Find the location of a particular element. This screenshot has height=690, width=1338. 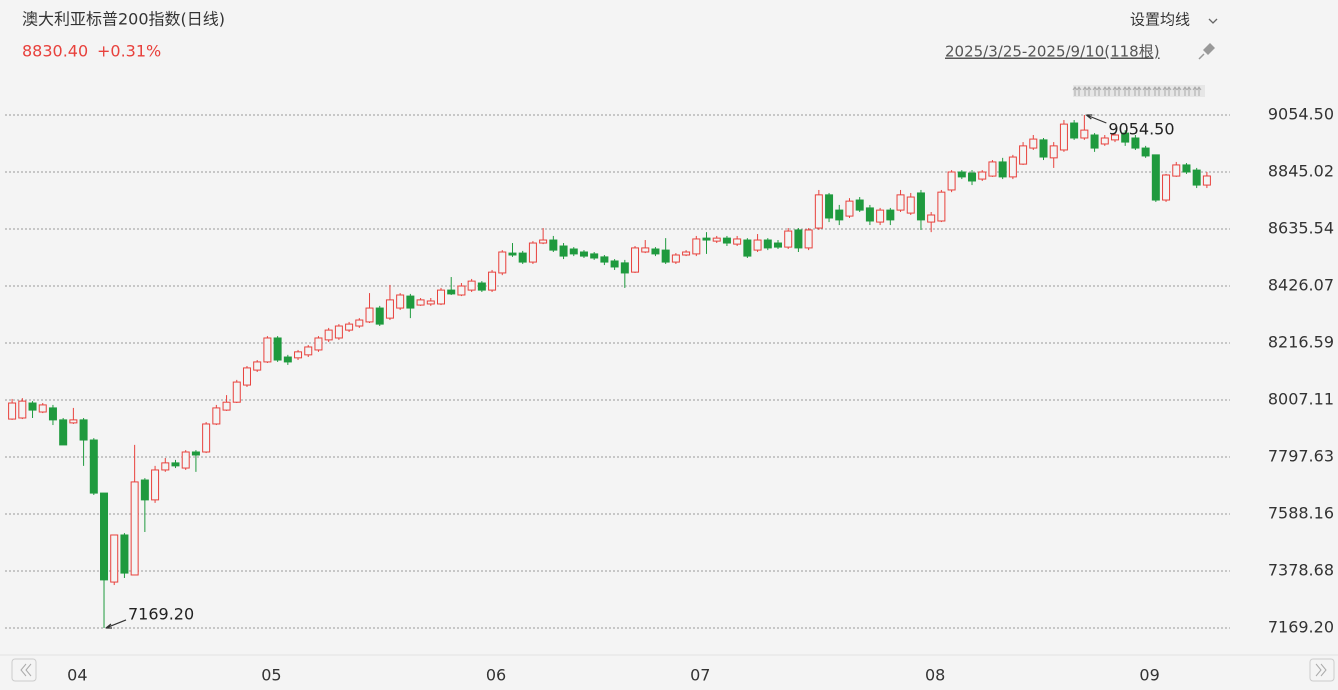

x-tick-label: 07 is located at coordinates (700, 675).